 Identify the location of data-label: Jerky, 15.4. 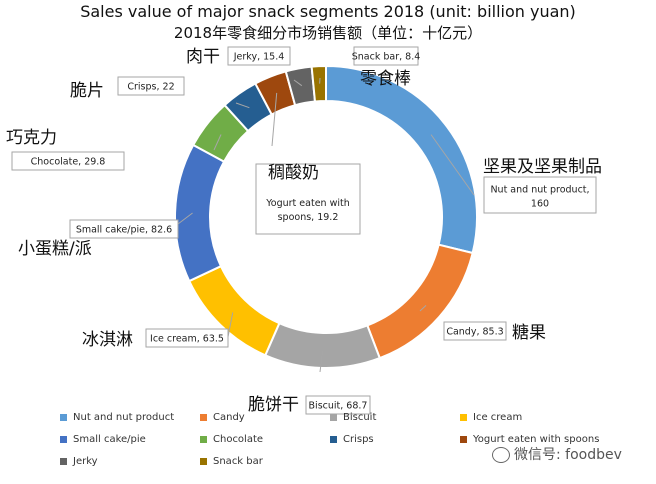
(259, 57).